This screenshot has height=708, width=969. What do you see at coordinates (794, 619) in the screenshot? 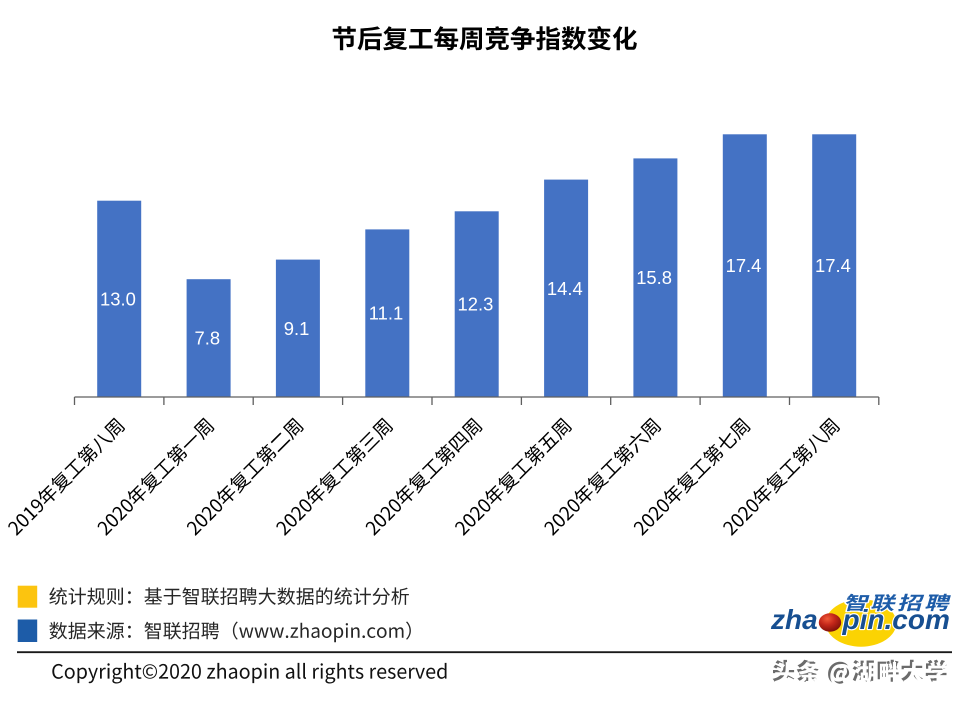
I see `svg-text: zha` at bounding box center [794, 619].